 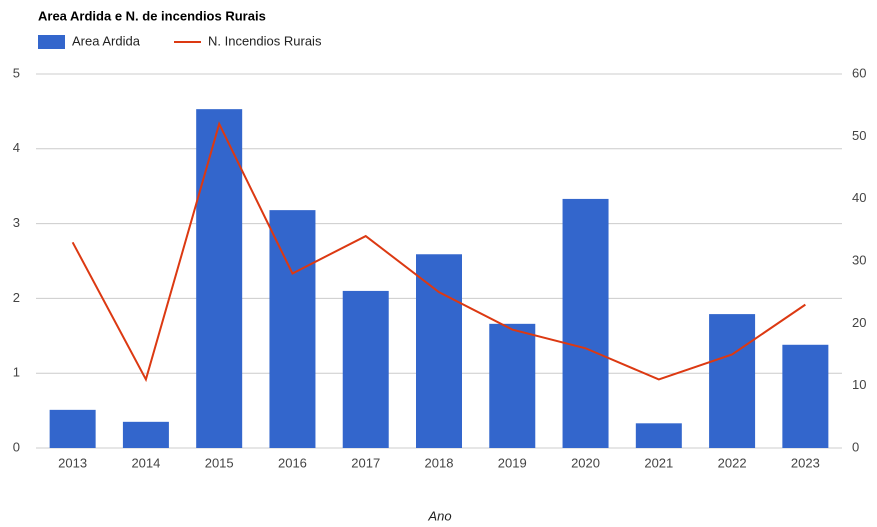 I want to click on x-tick-label: 2019, so click(x=512, y=462).